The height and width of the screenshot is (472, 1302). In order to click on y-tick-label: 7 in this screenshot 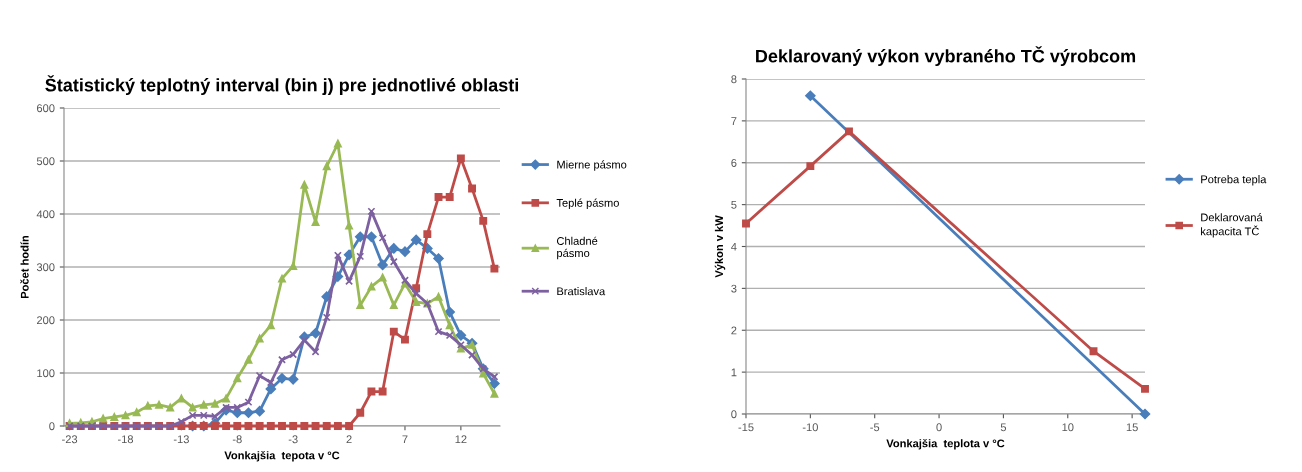, I will do `click(734, 121)`.